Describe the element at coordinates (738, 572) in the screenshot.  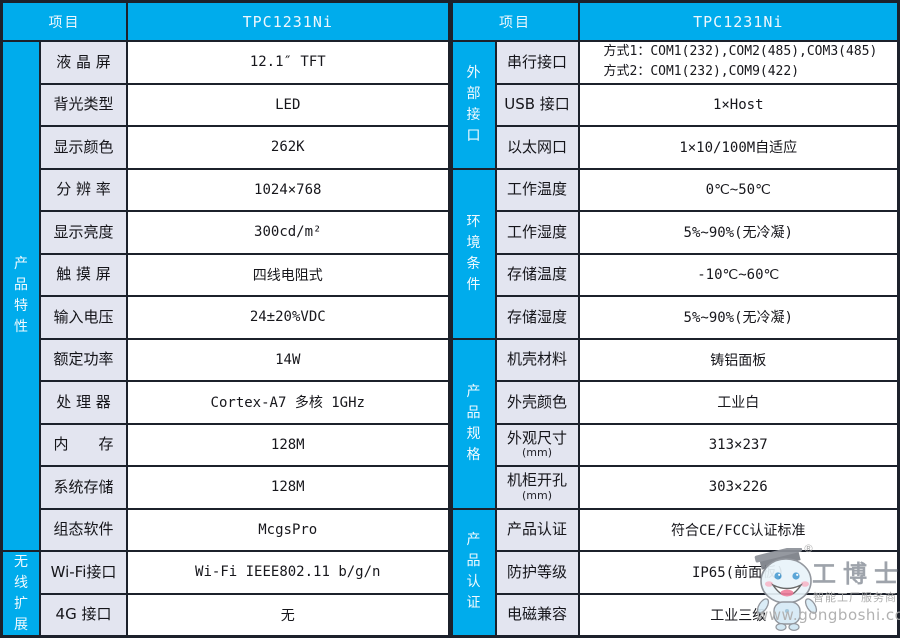
I see `row-value: IP65(前面板)` at that location.